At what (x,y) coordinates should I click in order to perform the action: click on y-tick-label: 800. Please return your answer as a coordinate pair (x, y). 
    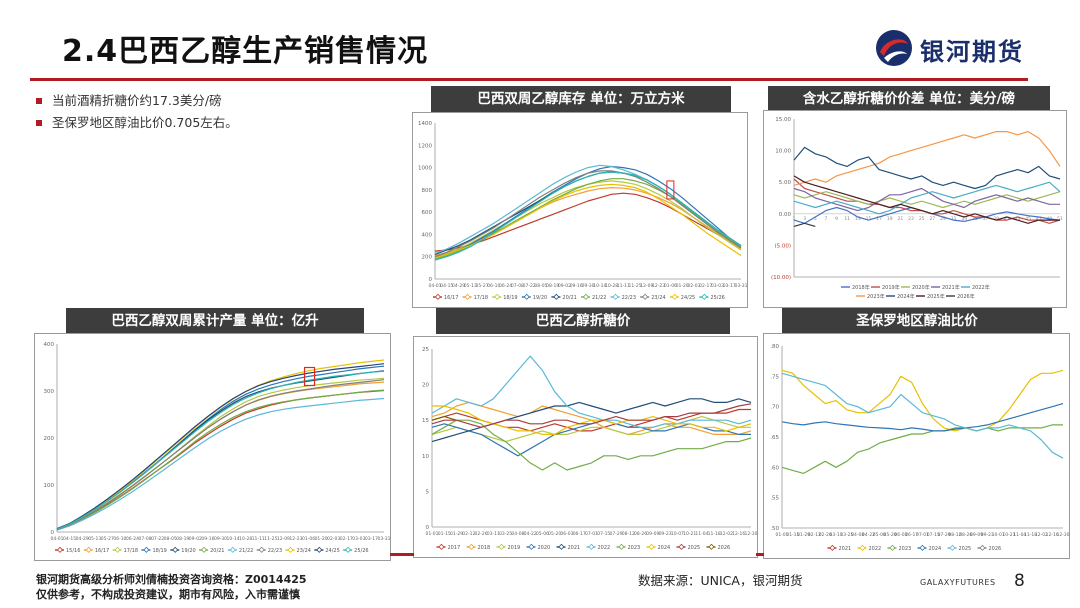
    Looking at the image, I should click on (427, 191).